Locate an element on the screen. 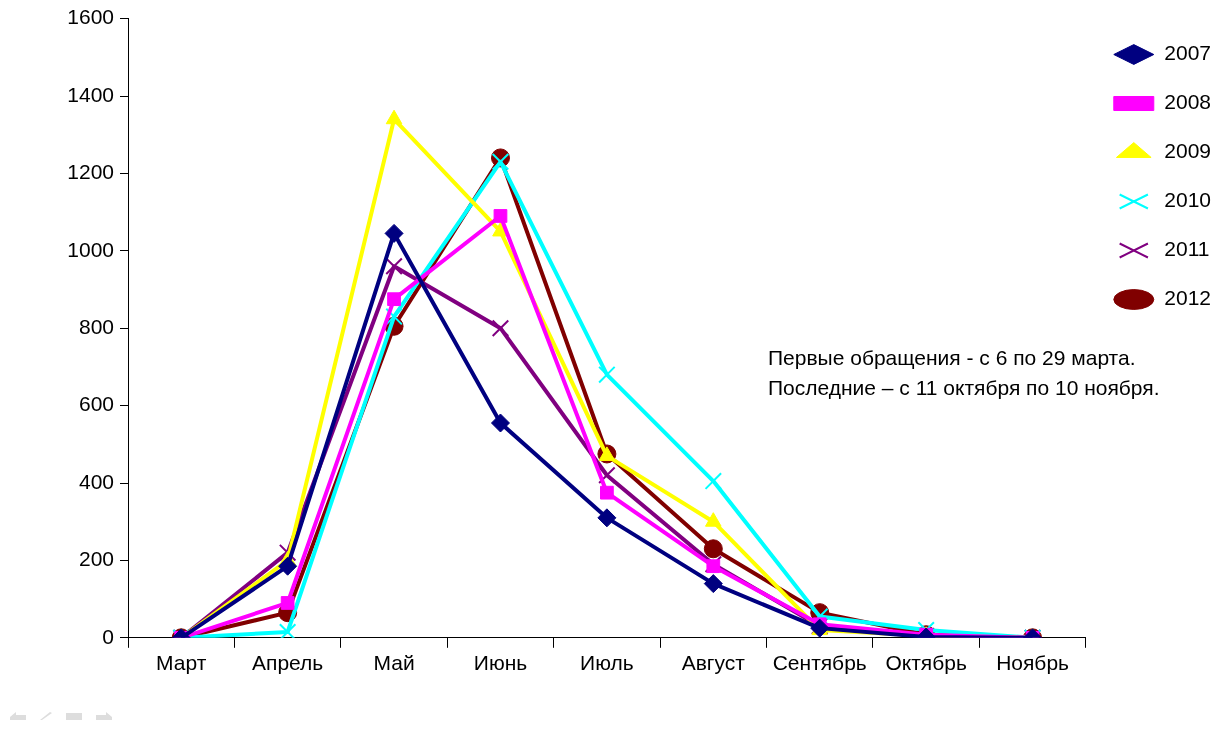 Image resolution: width=1227 pixels, height=729 pixels. legend-label: 2008 is located at coordinates (1187, 102).